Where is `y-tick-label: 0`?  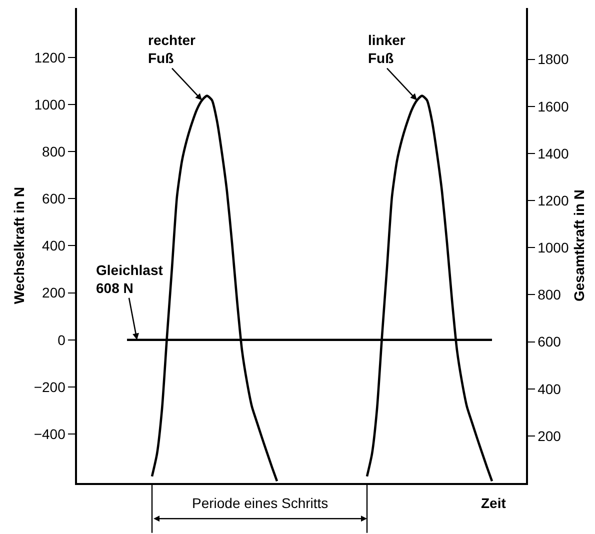 y-tick-label: 0 is located at coordinates (62, 340).